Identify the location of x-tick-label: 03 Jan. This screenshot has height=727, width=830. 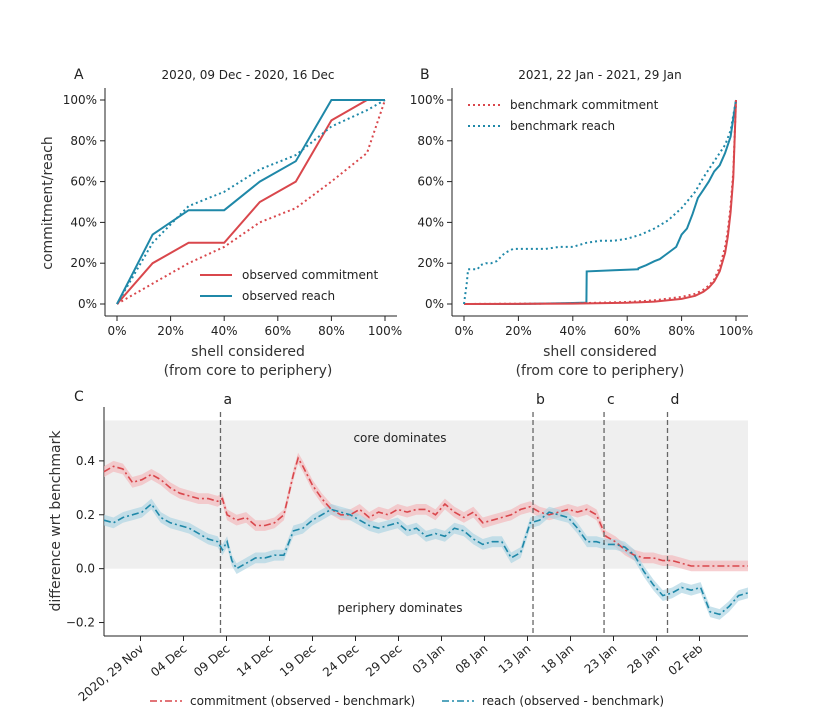
(429, 659).